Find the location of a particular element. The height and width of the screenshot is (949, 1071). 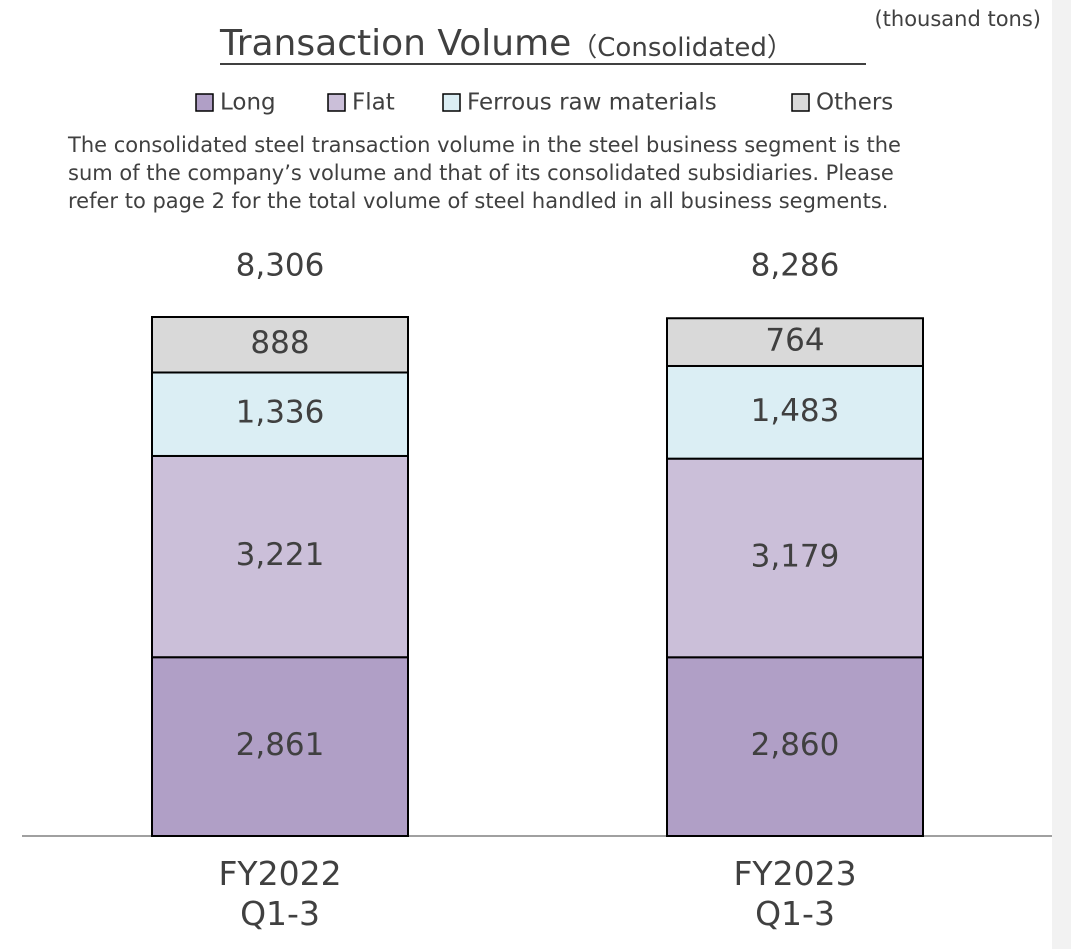

value-label: 3,179 is located at coordinates (795, 556).